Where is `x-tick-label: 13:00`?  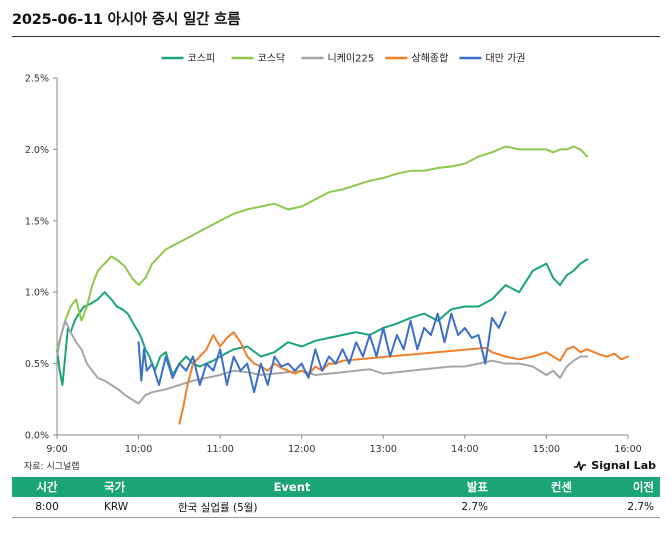 x-tick-label: 13:00 is located at coordinates (383, 449).